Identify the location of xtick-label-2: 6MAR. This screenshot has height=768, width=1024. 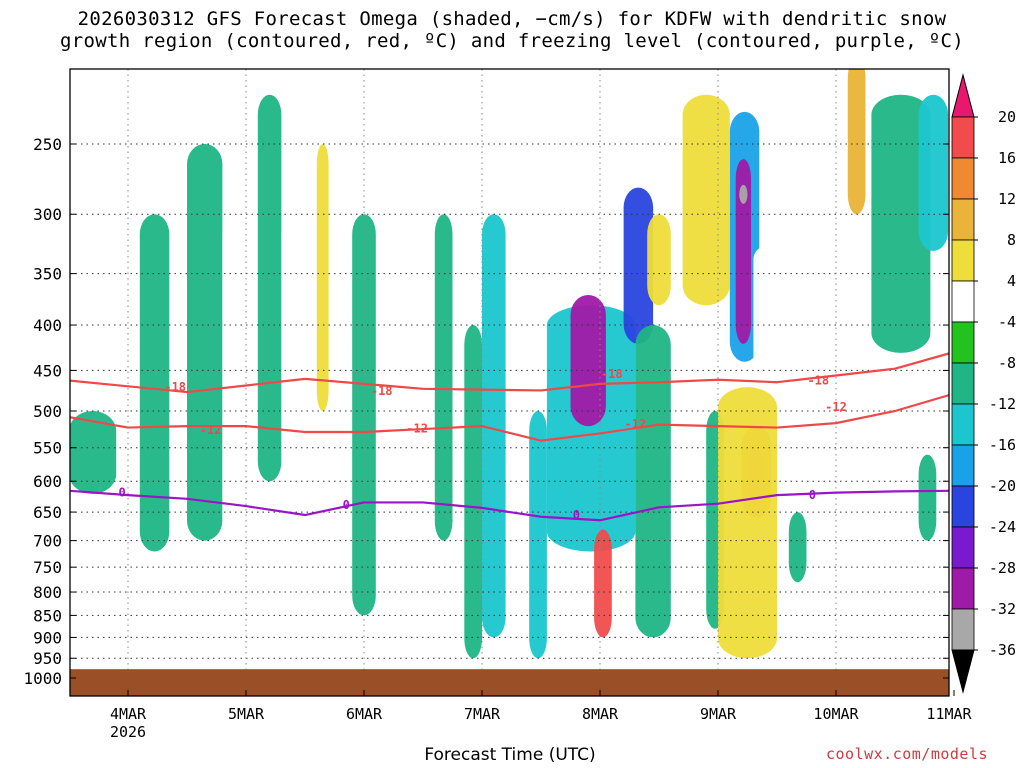
(364, 714).